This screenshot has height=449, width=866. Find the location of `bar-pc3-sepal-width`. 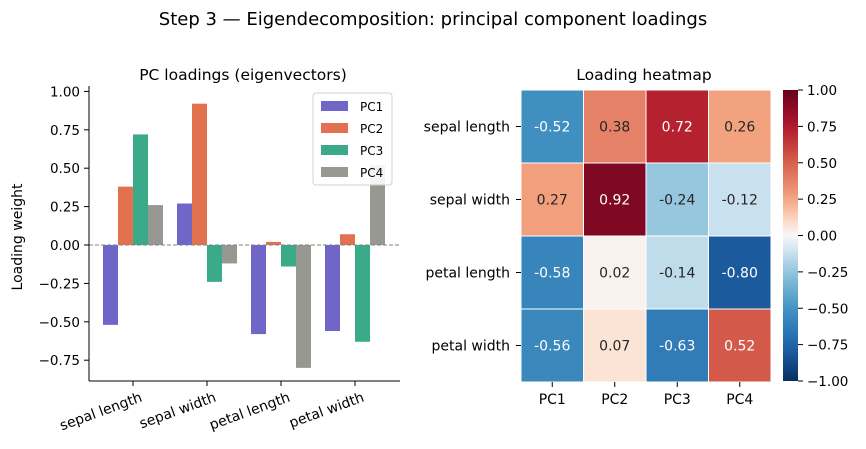

bar-pc3-sepal-width is located at coordinates (214, 263).